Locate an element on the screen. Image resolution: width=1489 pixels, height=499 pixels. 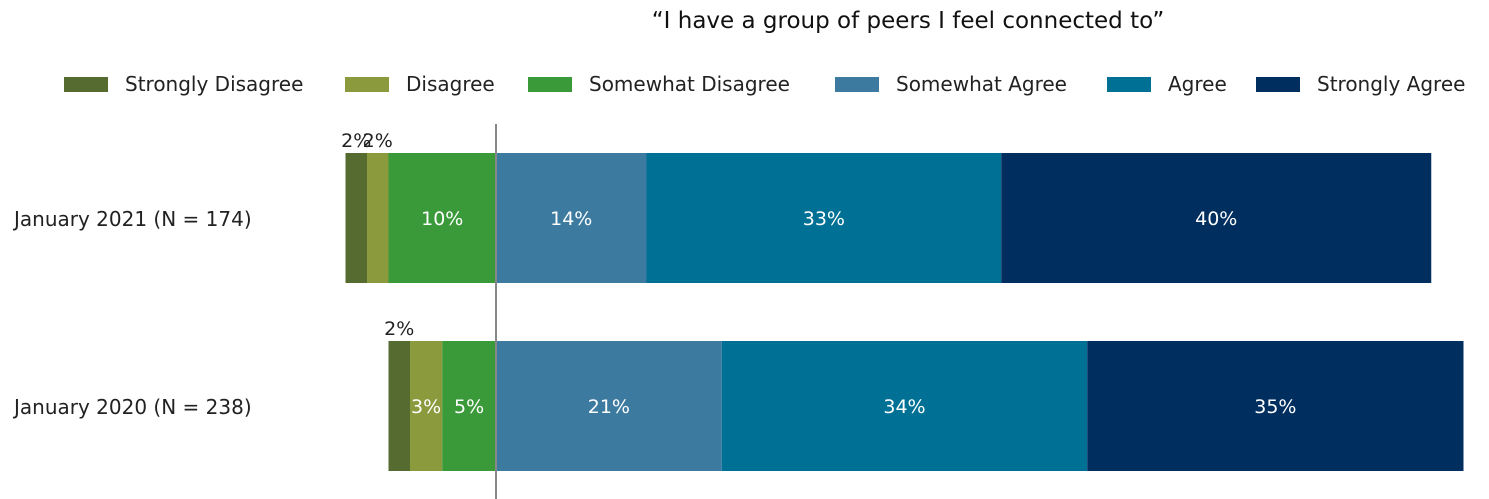
legend-label: Somewhat Agree is located at coordinates (981, 84).